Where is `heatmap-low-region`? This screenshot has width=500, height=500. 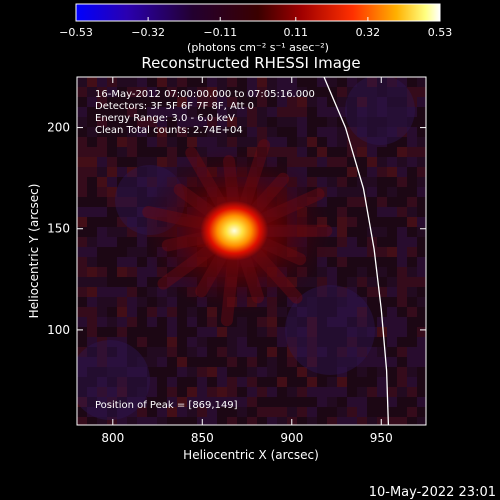 heatmap-low-region is located at coordinates (330, 330).